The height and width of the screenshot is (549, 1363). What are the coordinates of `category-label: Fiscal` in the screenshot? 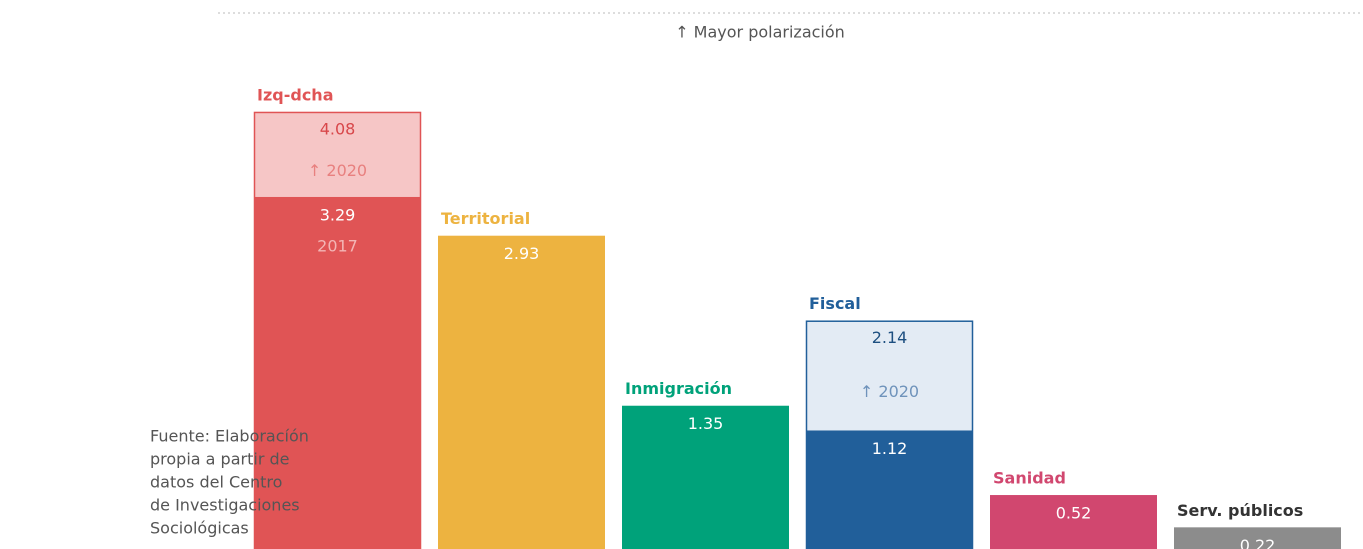 It's located at (835, 303).